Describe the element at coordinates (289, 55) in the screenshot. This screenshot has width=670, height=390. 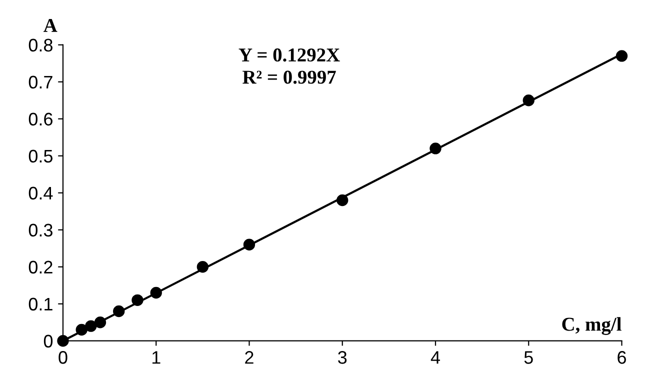
I see `annotation: Y = 0.1292X` at that location.